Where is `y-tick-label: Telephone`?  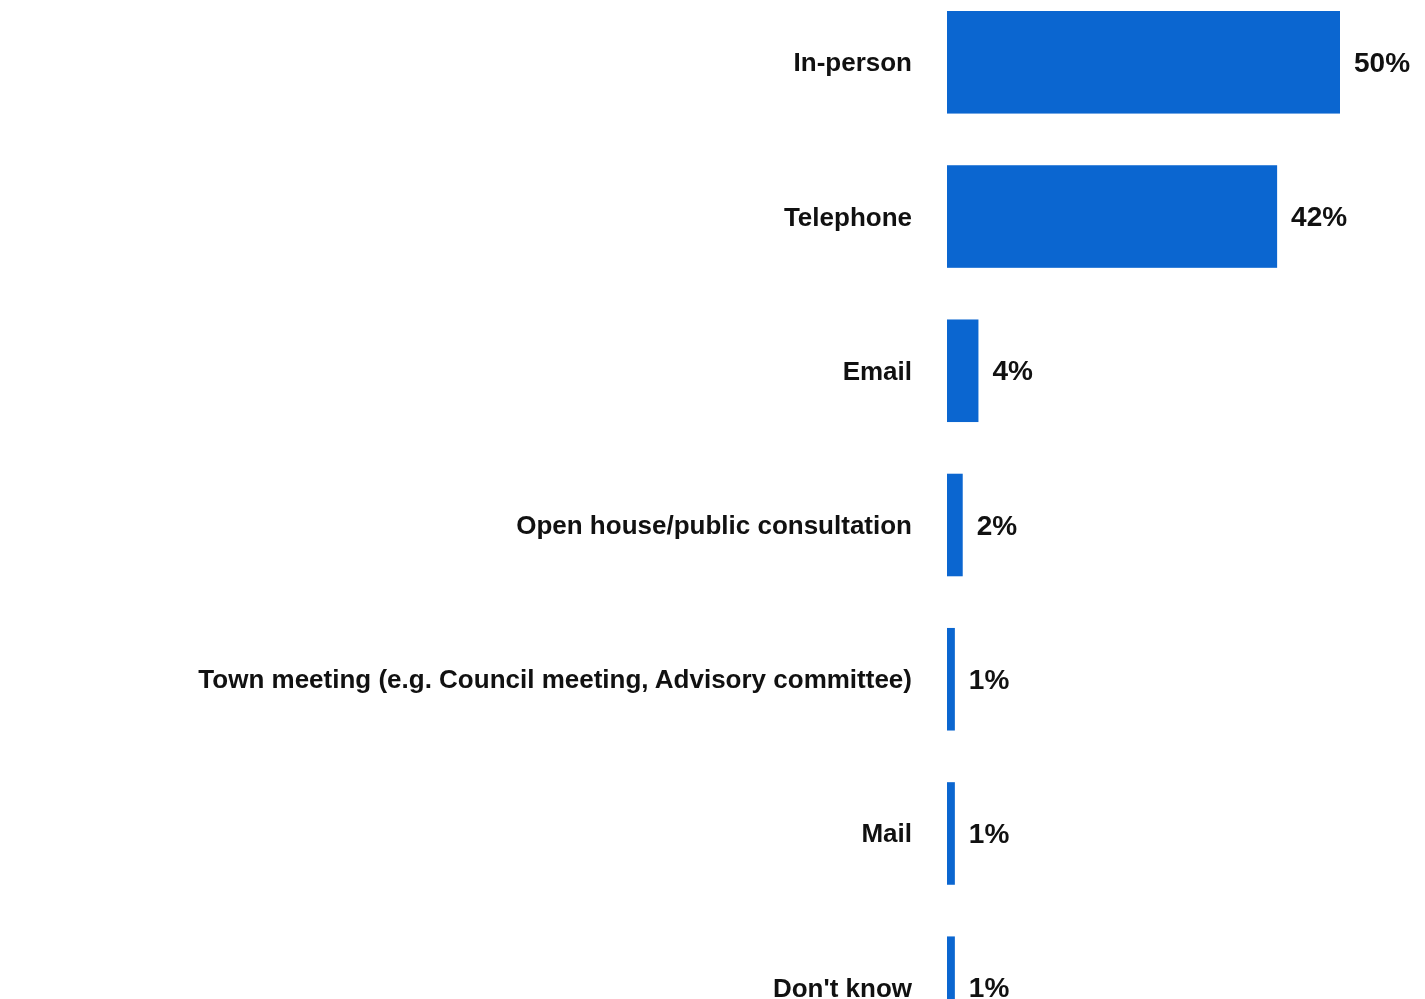 y-tick-label: Telephone is located at coordinates (847, 216).